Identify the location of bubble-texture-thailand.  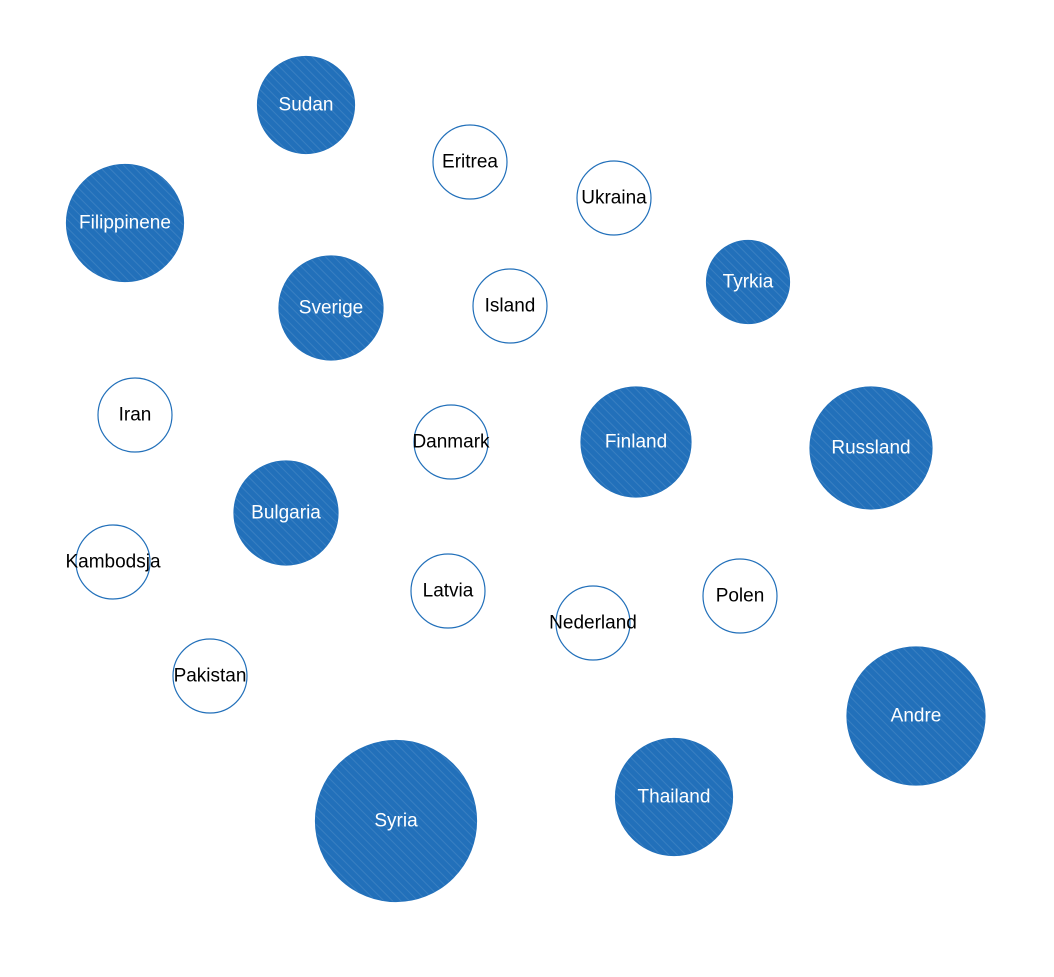
(674, 797).